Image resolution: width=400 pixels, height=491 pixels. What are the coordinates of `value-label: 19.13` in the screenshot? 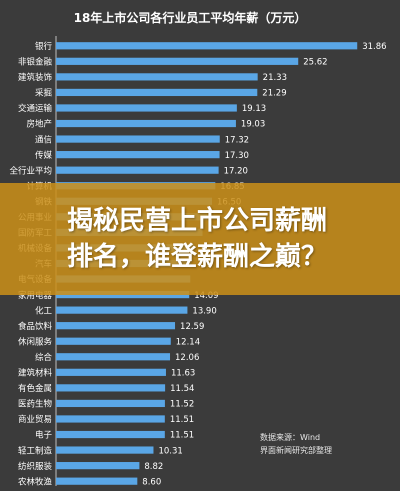 It's located at (254, 109).